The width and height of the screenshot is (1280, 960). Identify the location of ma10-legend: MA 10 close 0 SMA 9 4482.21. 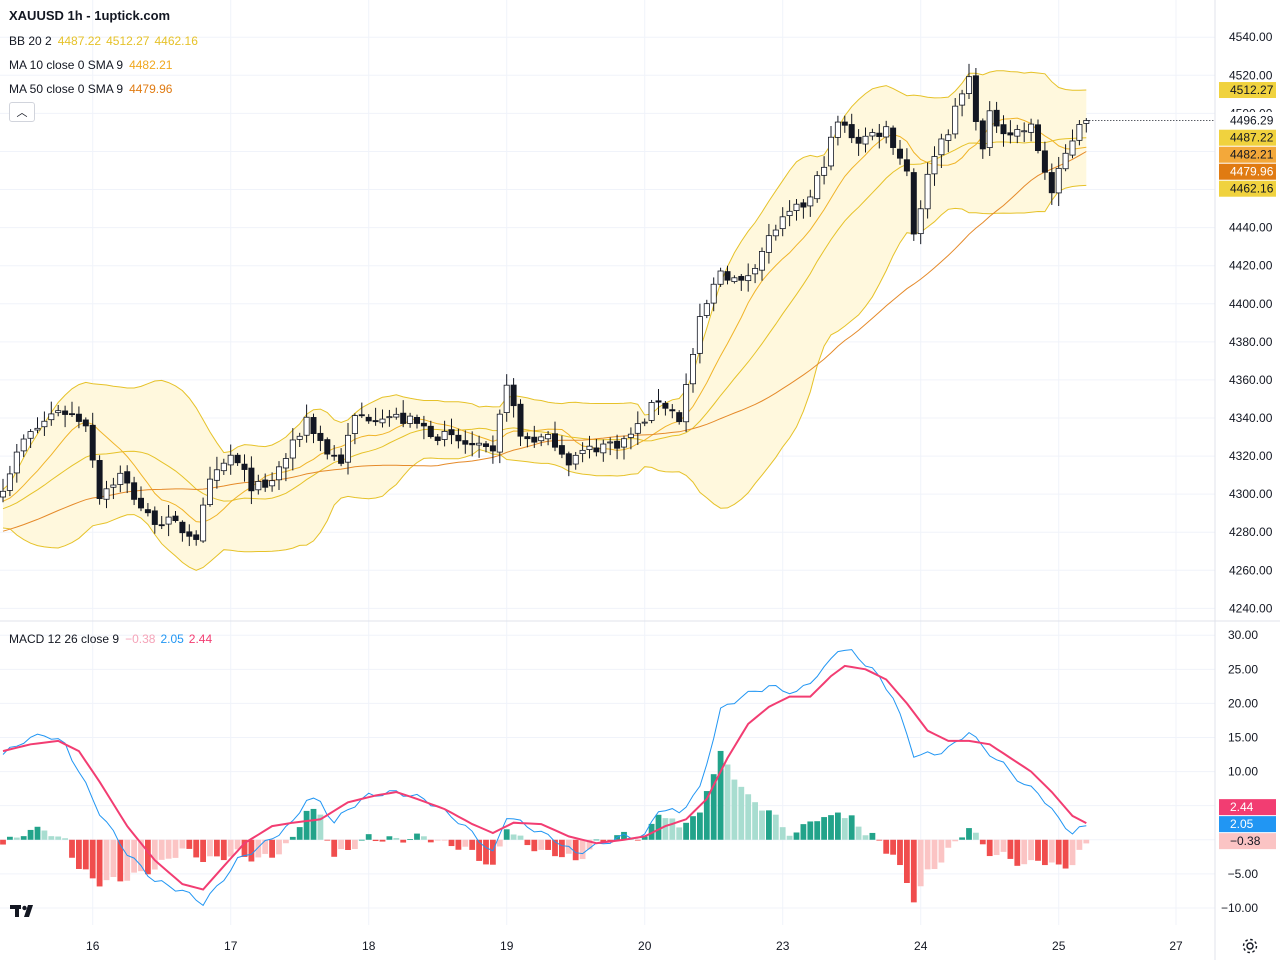
(93, 65).